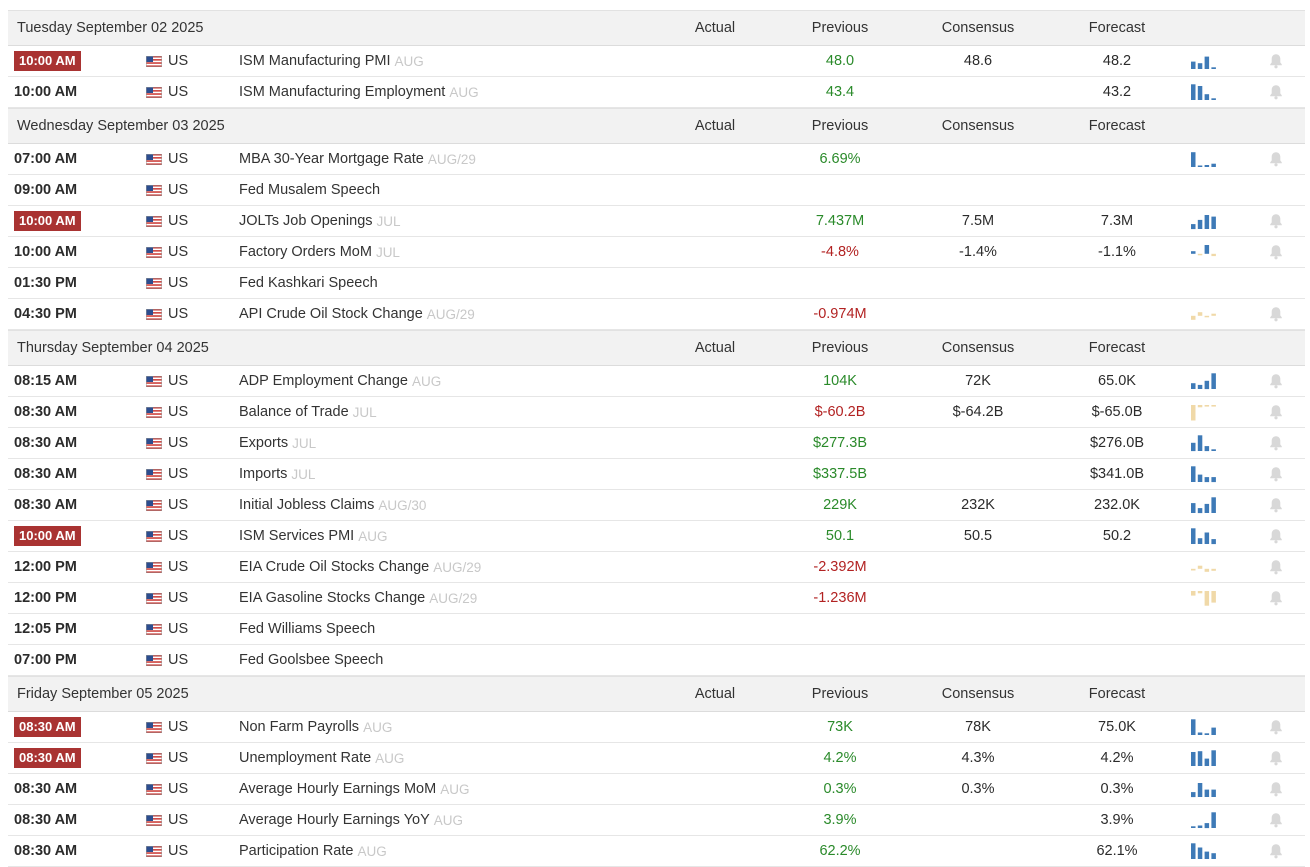 The image size is (1310, 867). Describe the element at coordinates (334, 567) in the screenshot. I see `event-name-link: EIA Crude Oil Stocks Change` at that location.